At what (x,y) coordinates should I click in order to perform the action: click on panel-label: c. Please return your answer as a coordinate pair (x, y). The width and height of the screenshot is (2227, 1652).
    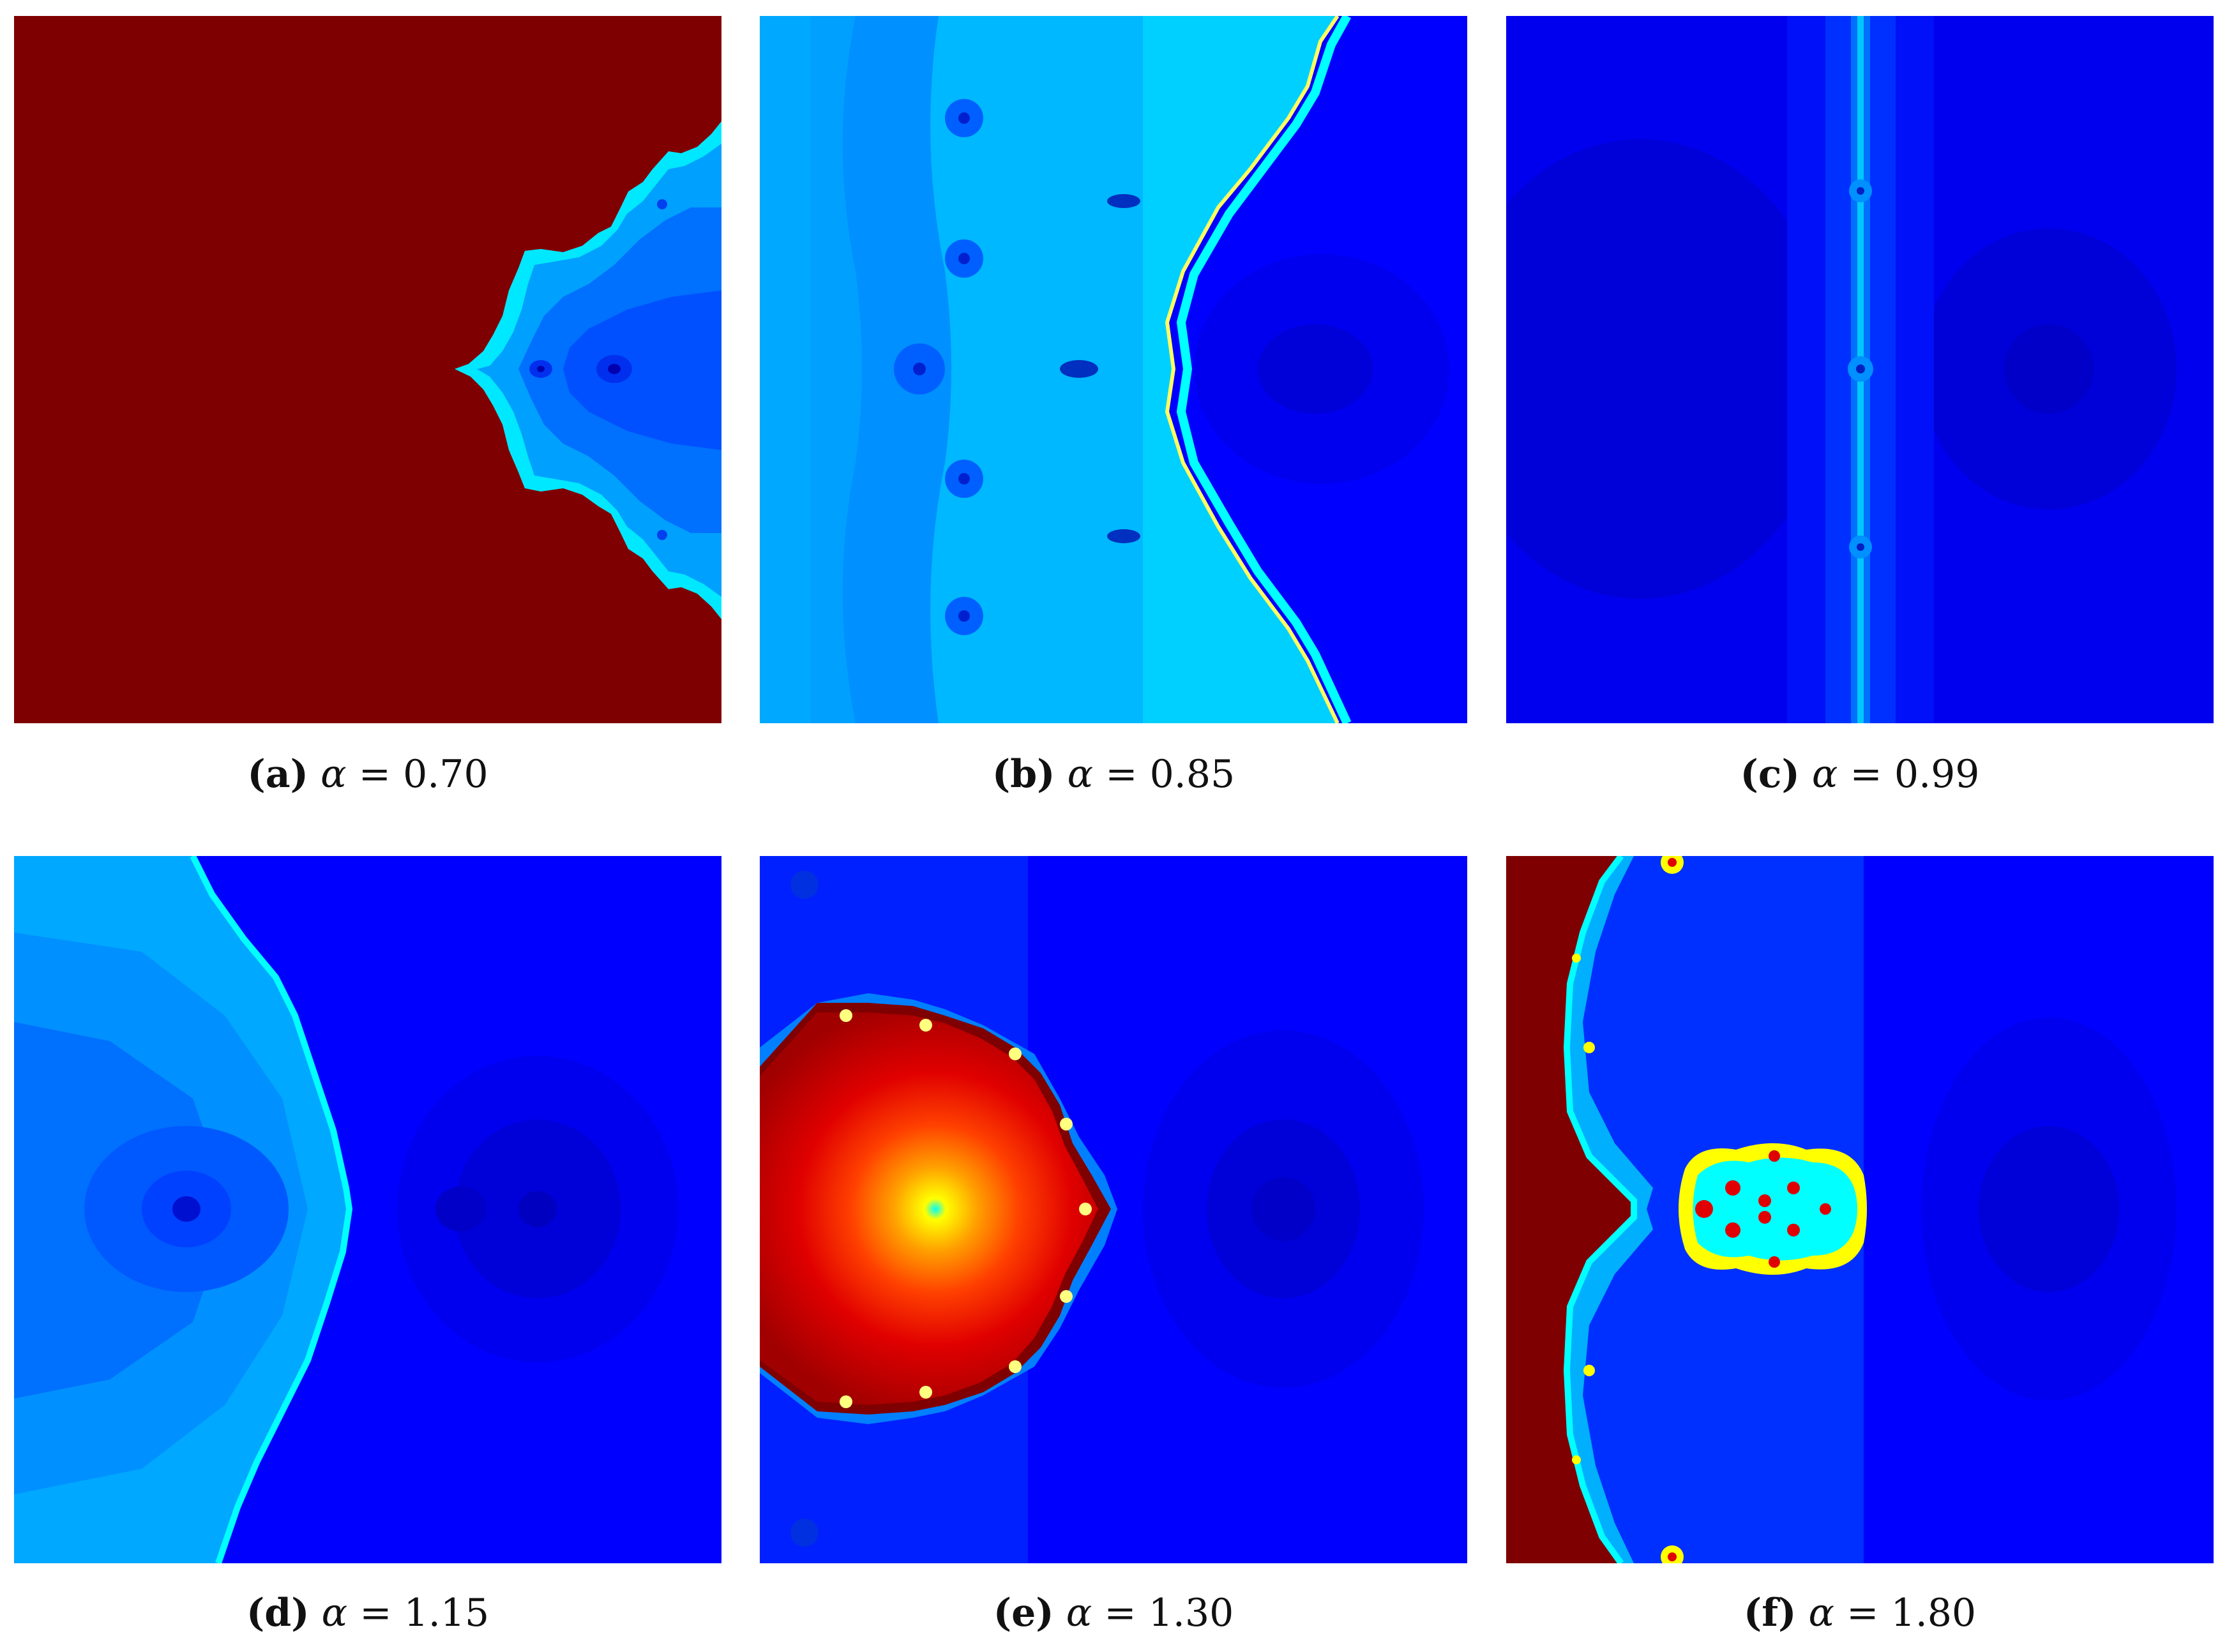
    Looking at the image, I should click on (1770, 774).